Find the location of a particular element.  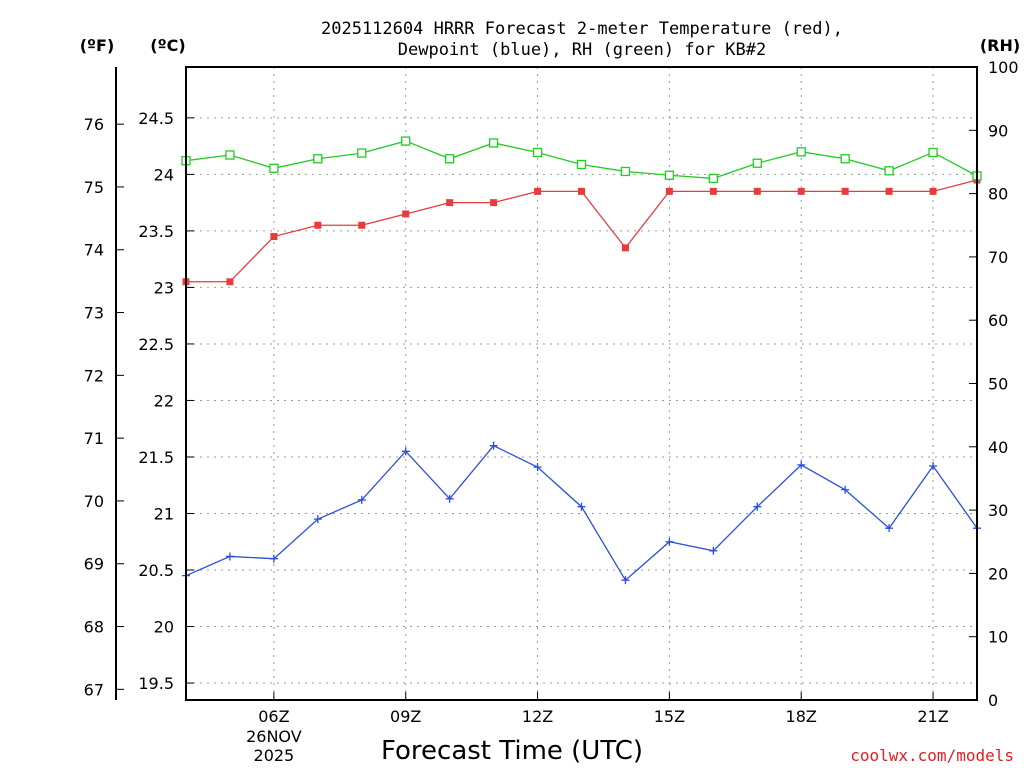

x-tick-label: 21Z is located at coordinates (932, 716).